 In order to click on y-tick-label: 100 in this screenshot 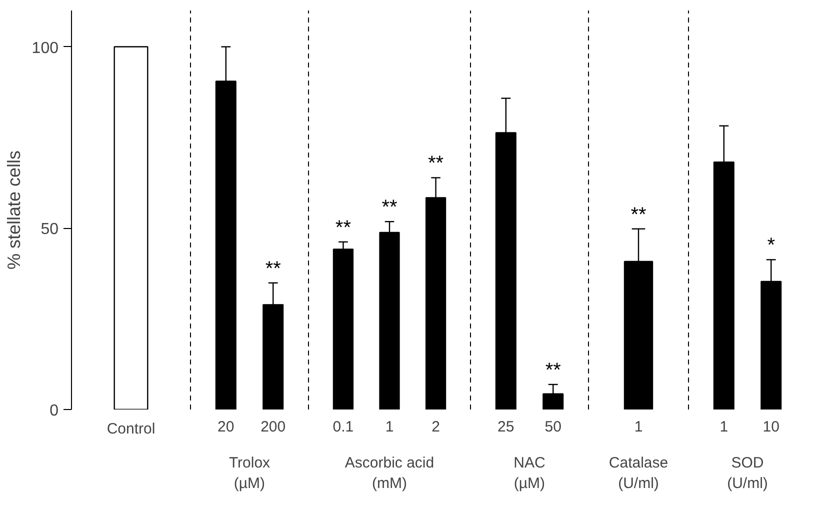, I will do `click(45, 48)`.